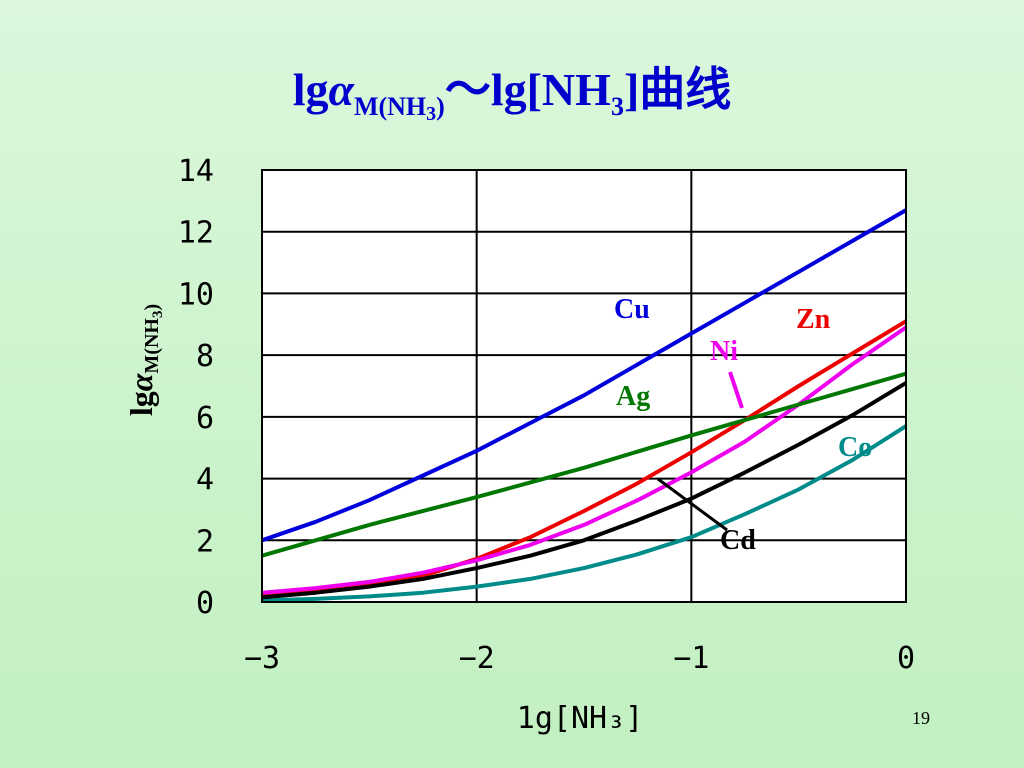 This screenshot has height=768, width=1024. Describe the element at coordinates (633, 396) in the screenshot. I see `label-ag: Ag` at that location.